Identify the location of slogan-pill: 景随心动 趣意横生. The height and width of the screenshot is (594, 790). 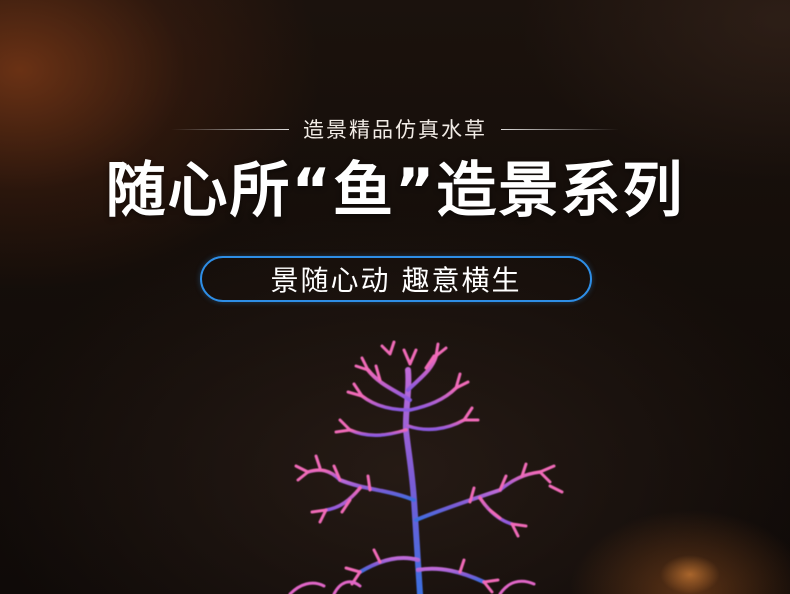
(396, 279).